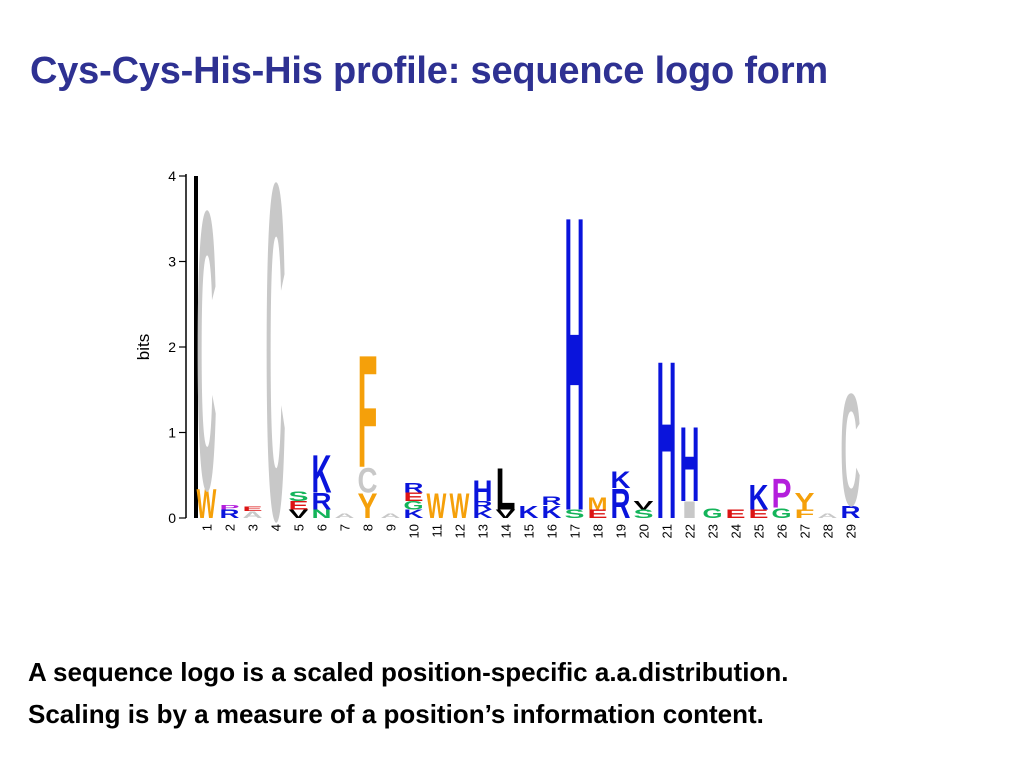 This screenshot has width=1024, height=768. What do you see at coordinates (172, 518) in the screenshot?
I see `y-tick-label: 0` at bounding box center [172, 518].